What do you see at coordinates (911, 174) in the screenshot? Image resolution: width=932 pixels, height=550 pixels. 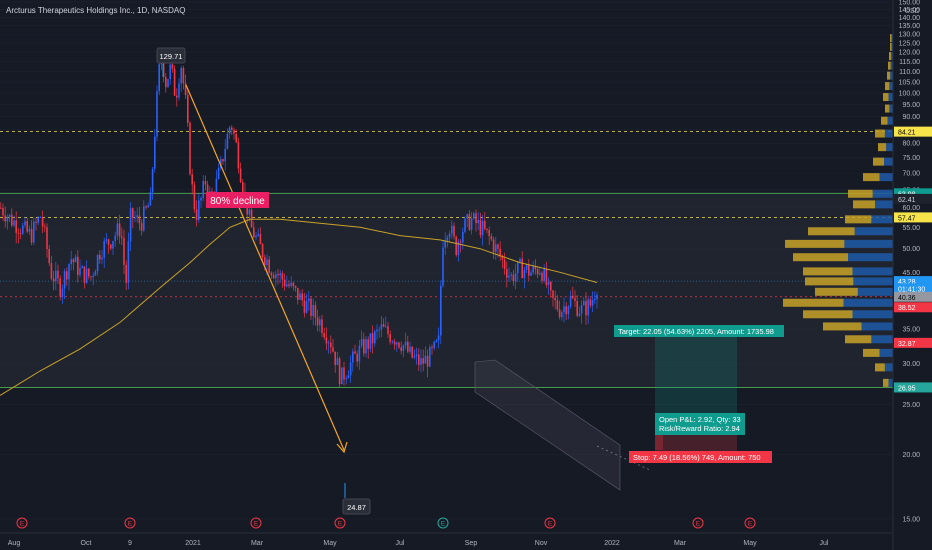 I see `y-tick-label: 70.00` at bounding box center [911, 174].